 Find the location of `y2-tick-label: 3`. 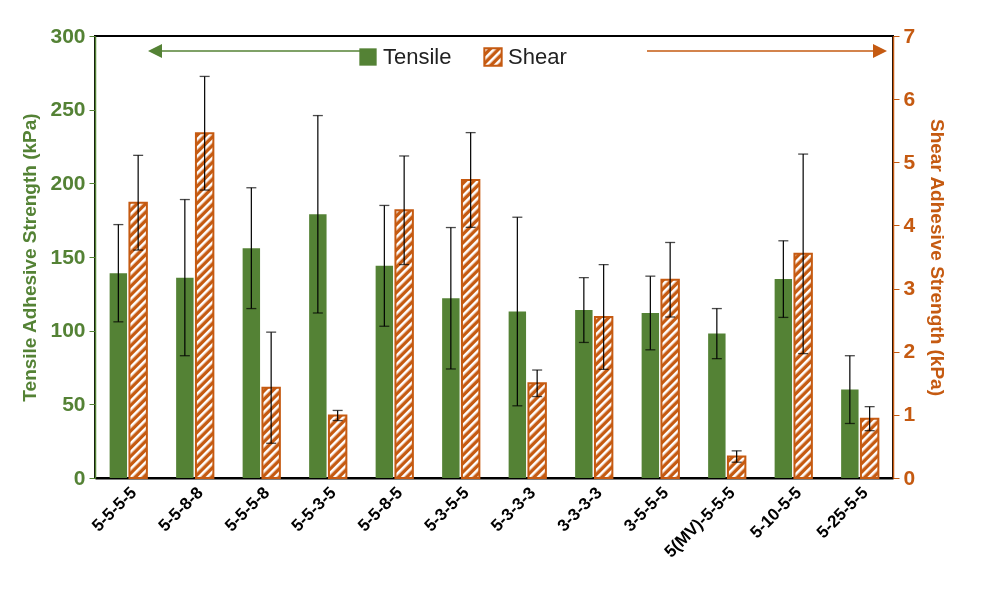

y2-tick-label: 3 is located at coordinates (909, 288).